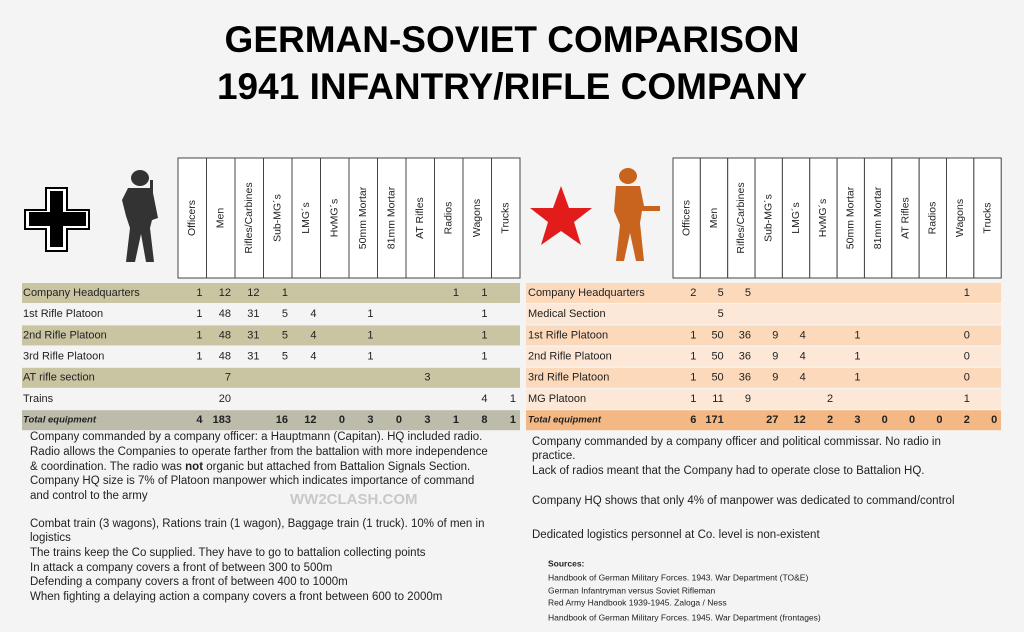 The width and height of the screenshot is (1024, 632). What do you see at coordinates (65, 335) in the screenshot?
I see `row-label: 2nd Rifle Platoon` at bounding box center [65, 335].